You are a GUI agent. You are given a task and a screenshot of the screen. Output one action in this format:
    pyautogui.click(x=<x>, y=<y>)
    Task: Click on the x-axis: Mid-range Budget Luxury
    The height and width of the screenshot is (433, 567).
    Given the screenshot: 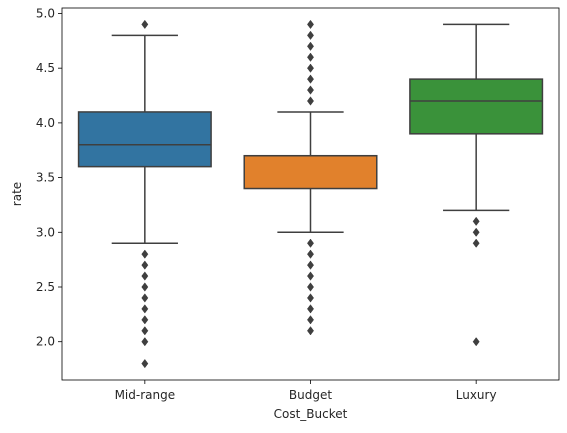 What is the action you would take?
    pyautogui.click(x=306, y=391)
    